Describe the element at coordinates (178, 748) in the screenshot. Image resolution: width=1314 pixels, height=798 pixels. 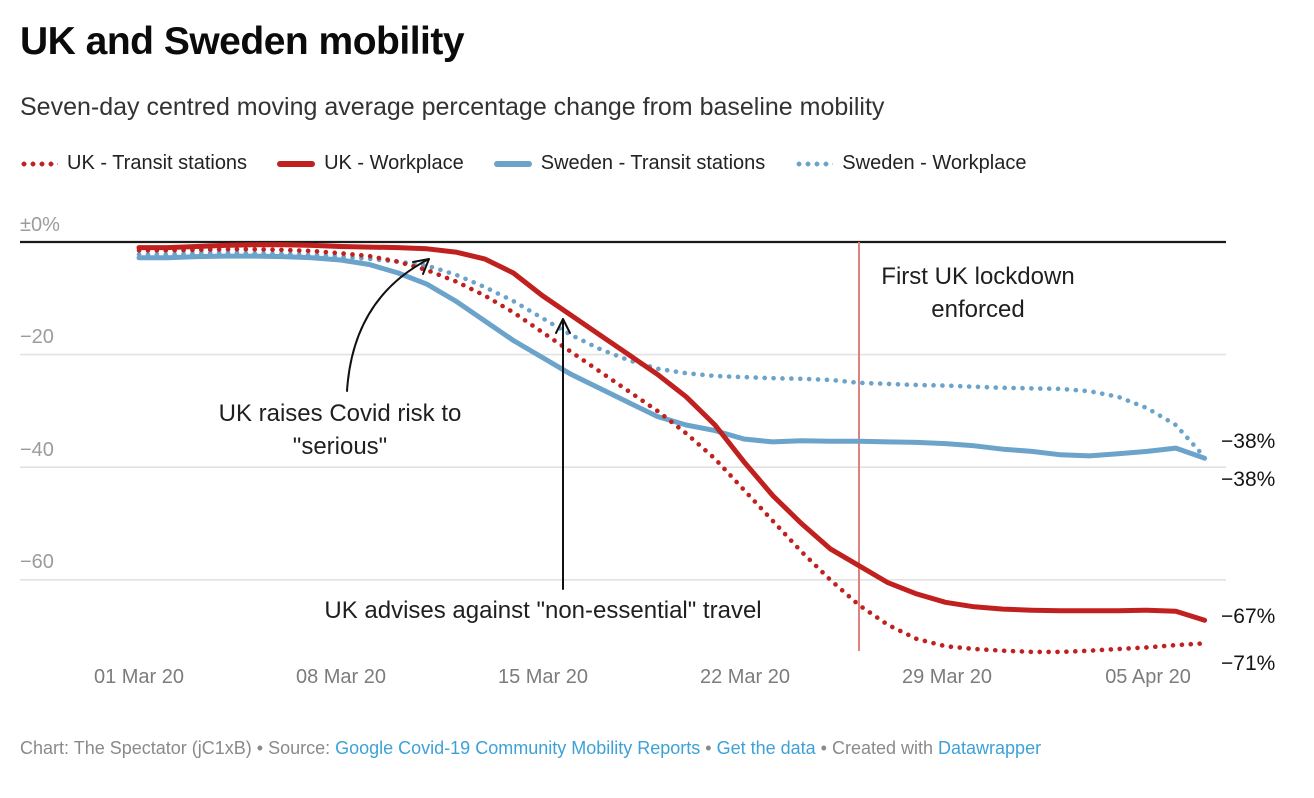
I see `footer-prefix: Chart: The Spectator (jC1xB) • Source:` at that location.